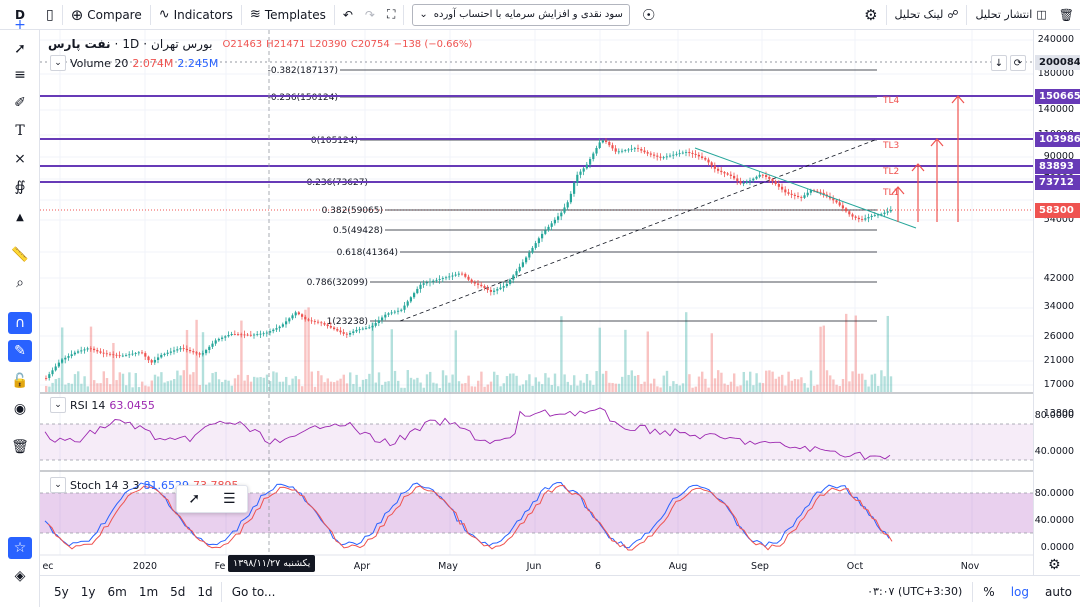  I want to click on scroll-down-button: ↓, so click(999, 63).